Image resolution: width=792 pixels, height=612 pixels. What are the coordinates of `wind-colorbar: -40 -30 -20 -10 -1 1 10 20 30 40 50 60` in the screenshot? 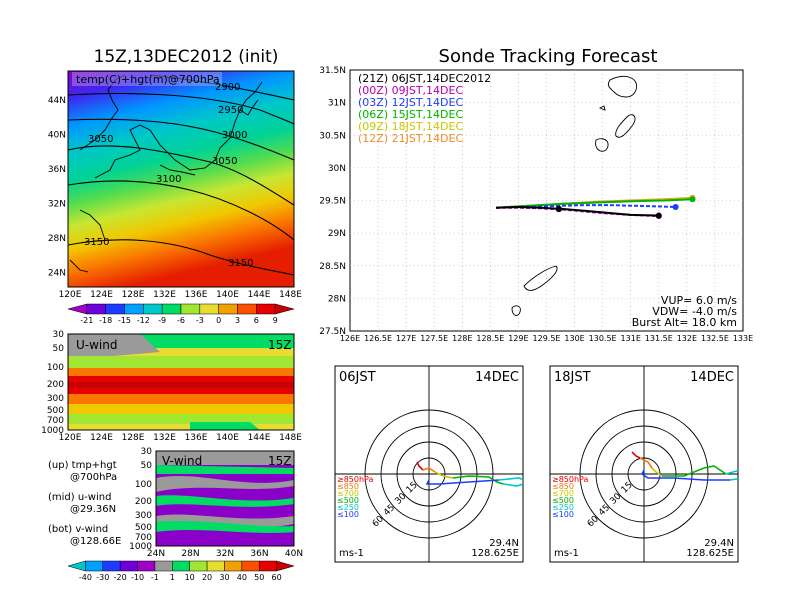 It's located at (181, 571).